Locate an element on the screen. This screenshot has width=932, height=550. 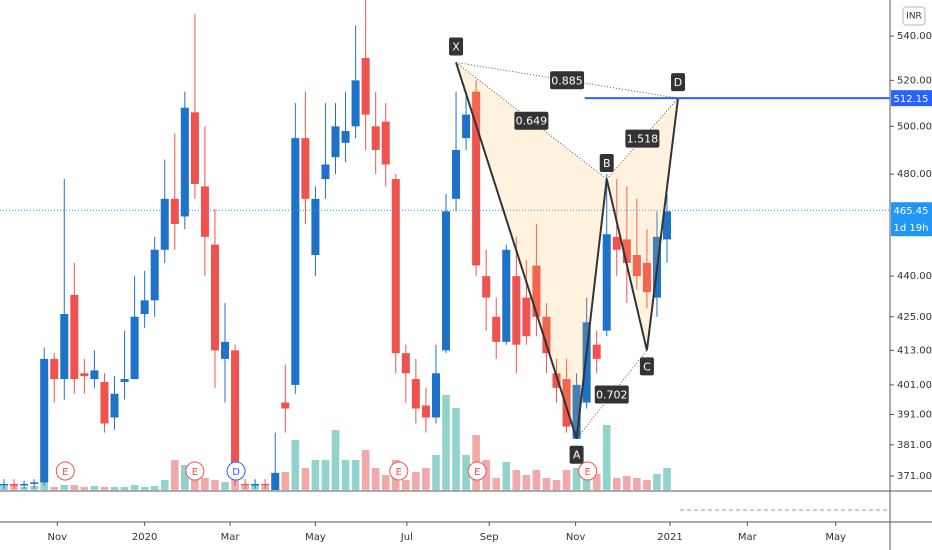
y-tick-label: 520.00 is located at coordinates (914, 80).